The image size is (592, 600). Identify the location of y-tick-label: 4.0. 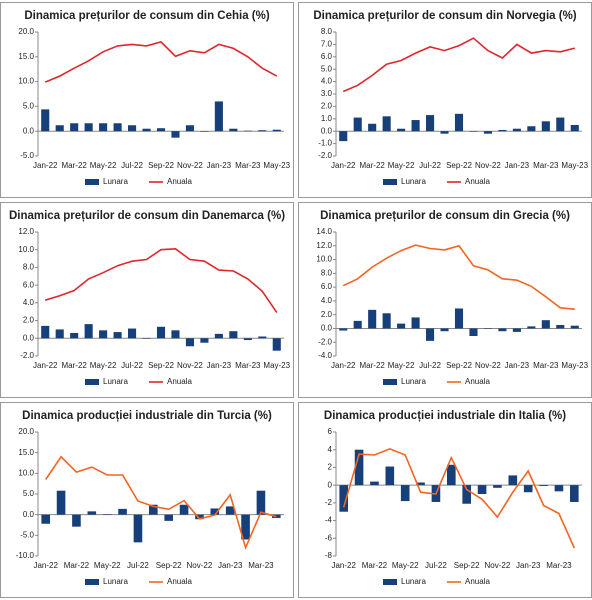
(29, 302).